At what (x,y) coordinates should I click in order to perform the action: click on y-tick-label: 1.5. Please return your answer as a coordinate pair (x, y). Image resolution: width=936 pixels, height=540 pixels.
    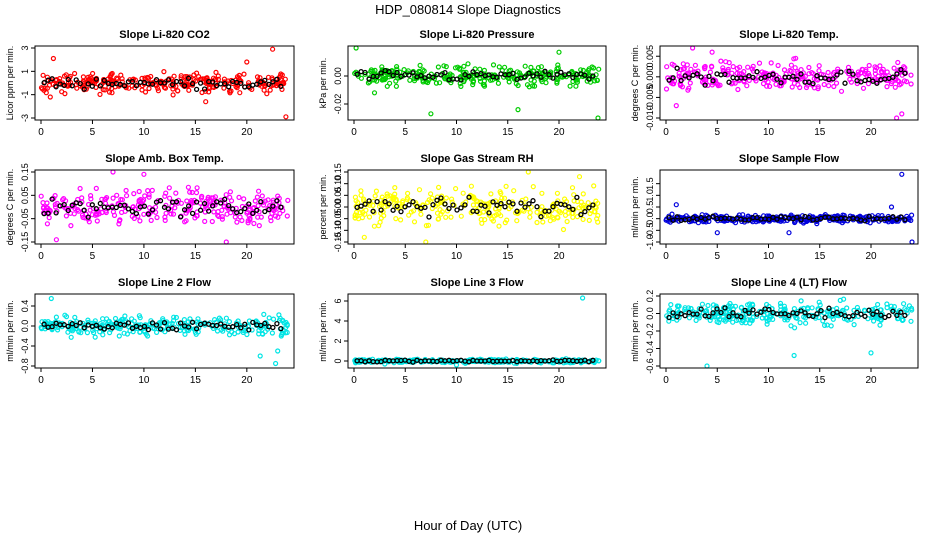
    Looking at the image, I should click on (650, 183).